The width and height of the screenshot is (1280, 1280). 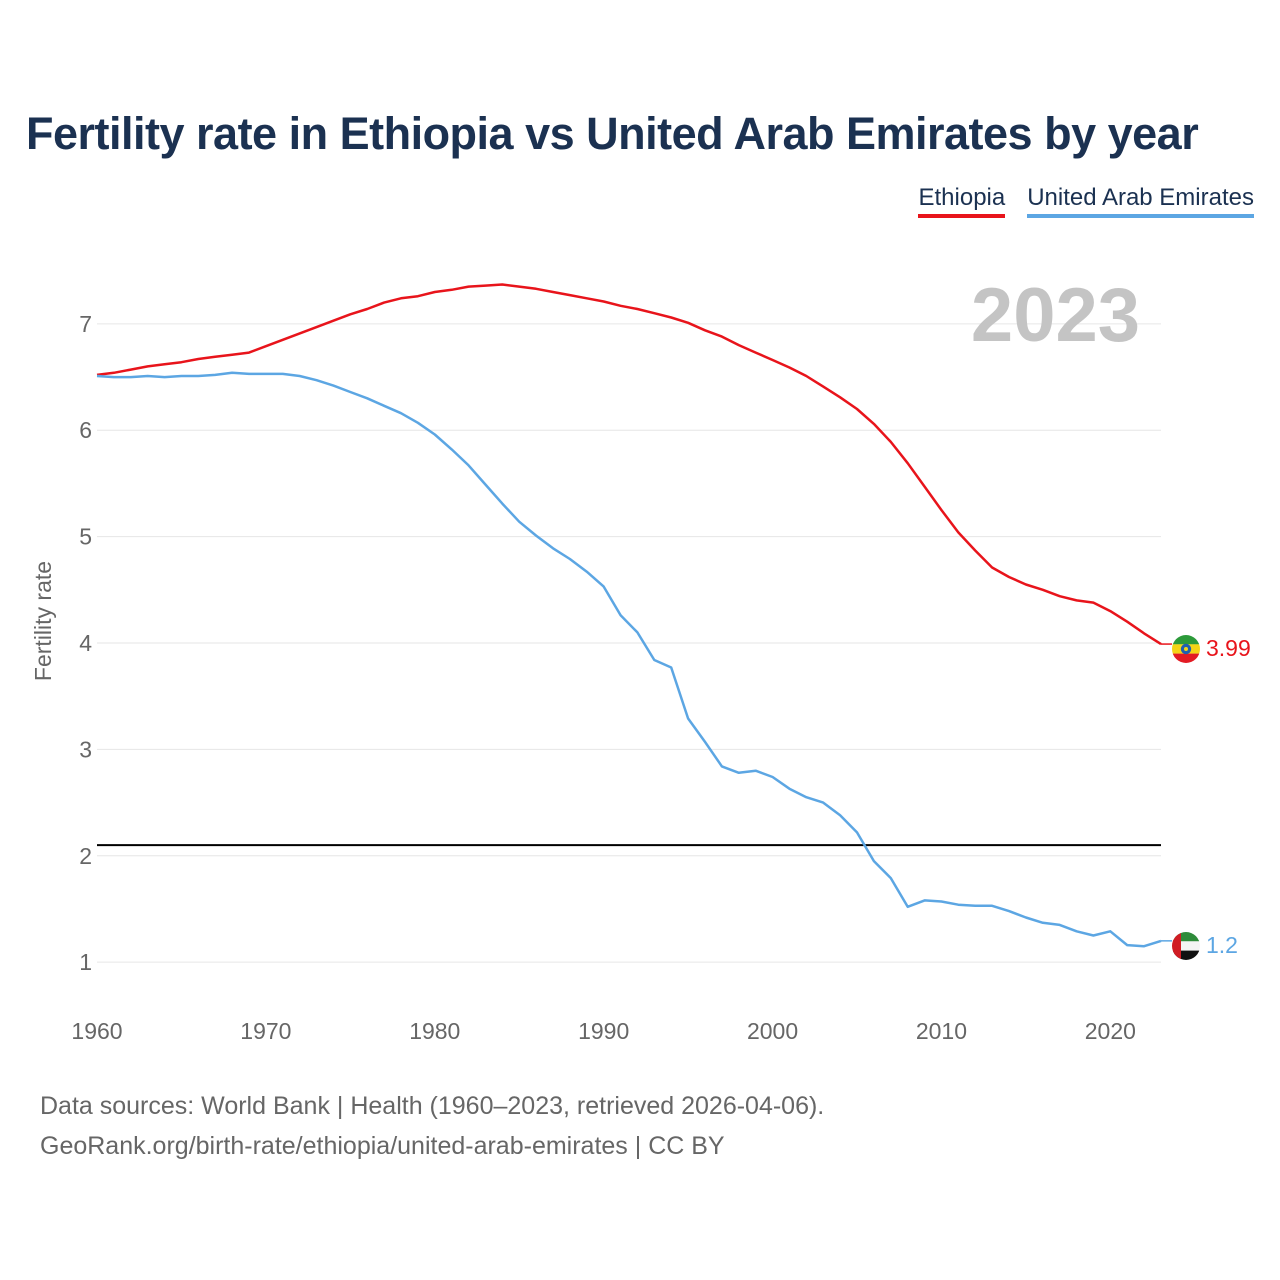 I want to click on x-tick-label: 1960, so click(x=96, y=1031).